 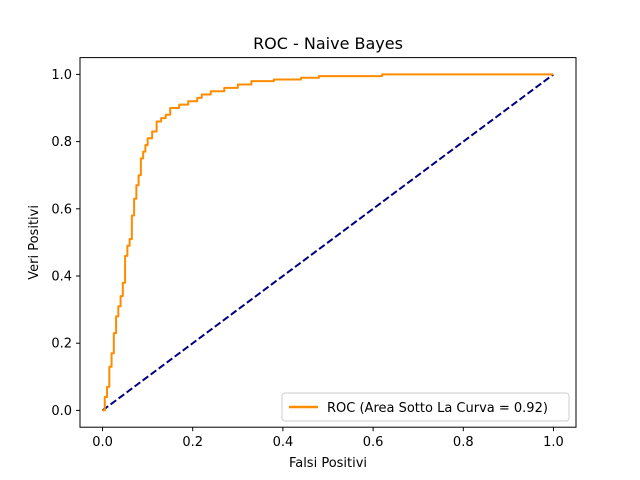 What do you see at coordinates (102, 442) in the screenshot?
I see `x-tick-label: 0.0` at bounding box center [102, 442].